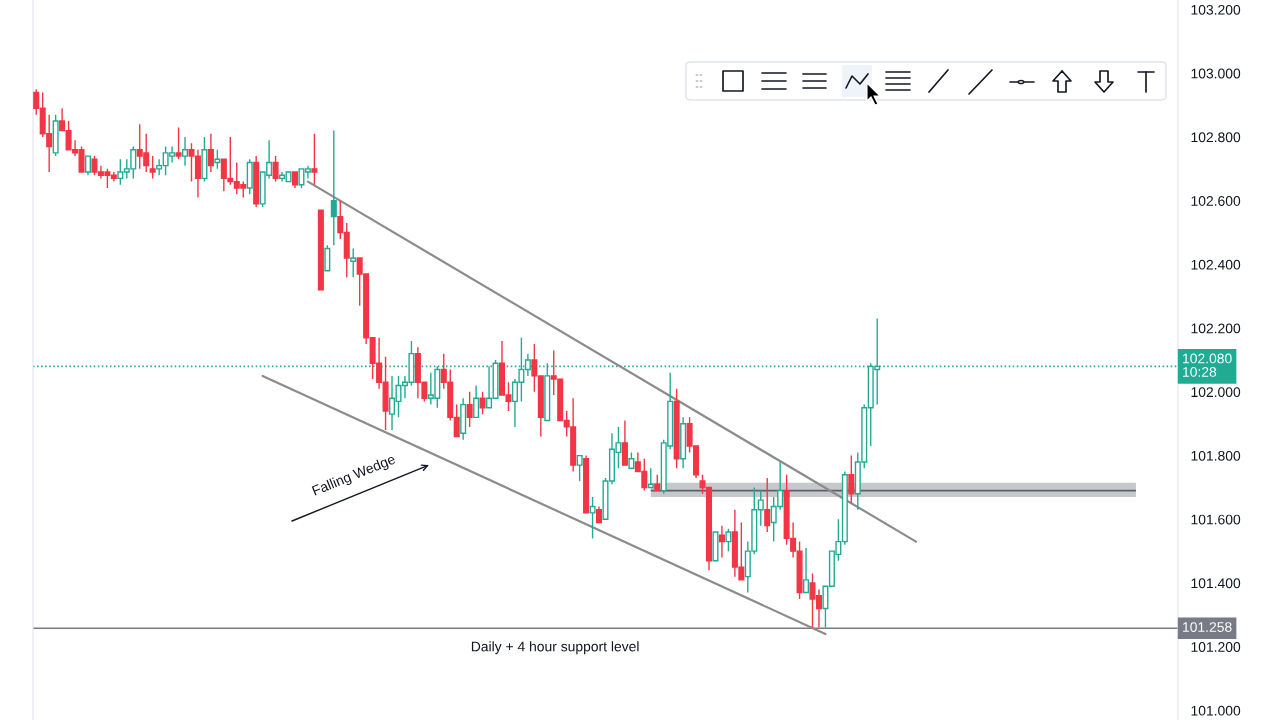  What do you see at coordinates (1216, 264) in the screenshot?
I see `y-tick-label: 102.400` at bounding box center [1216, 264].